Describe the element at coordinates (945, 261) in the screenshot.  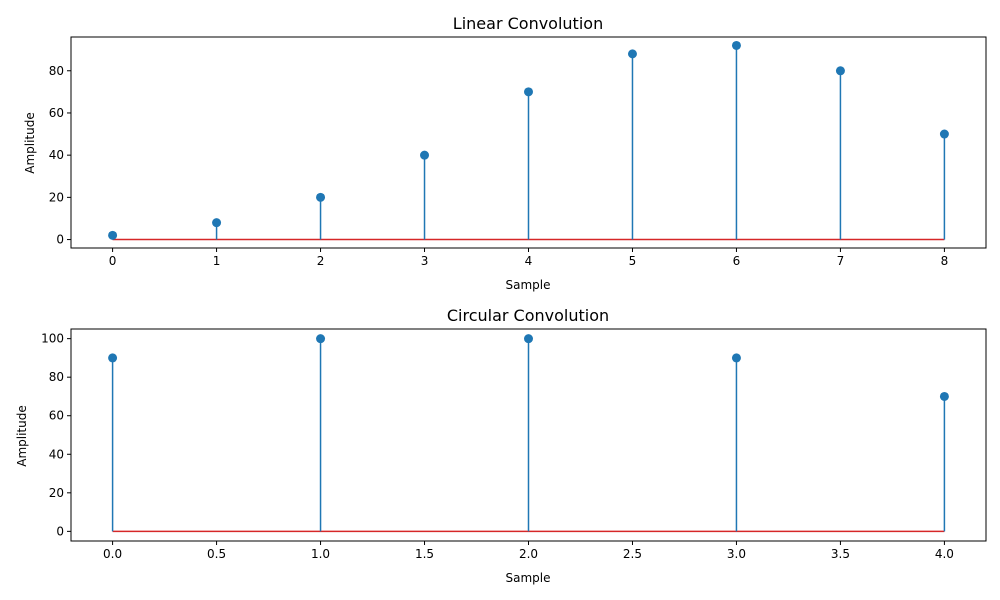
I see `linear-x-tick-label: 8` at that location.